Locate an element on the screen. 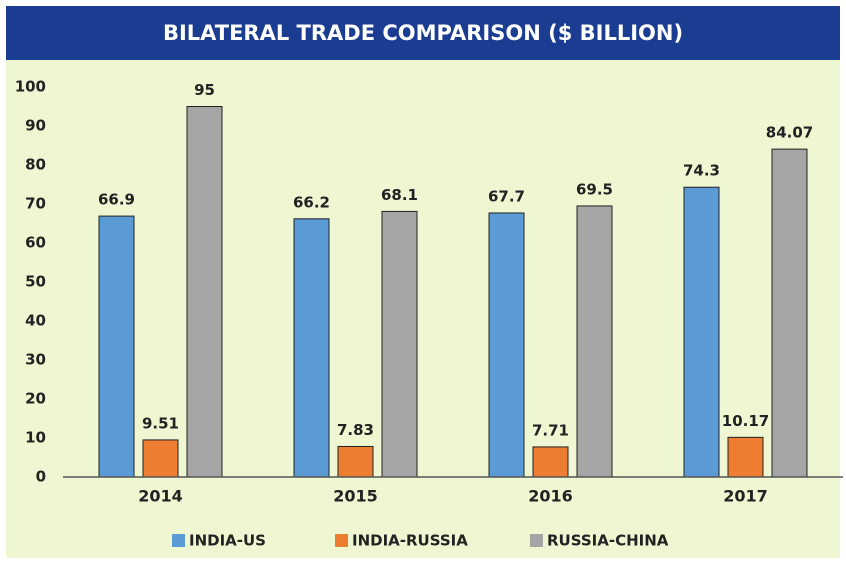 This screenshot has width=846, height=564. value-label: 67.7 is located at coordinates (506, 196).